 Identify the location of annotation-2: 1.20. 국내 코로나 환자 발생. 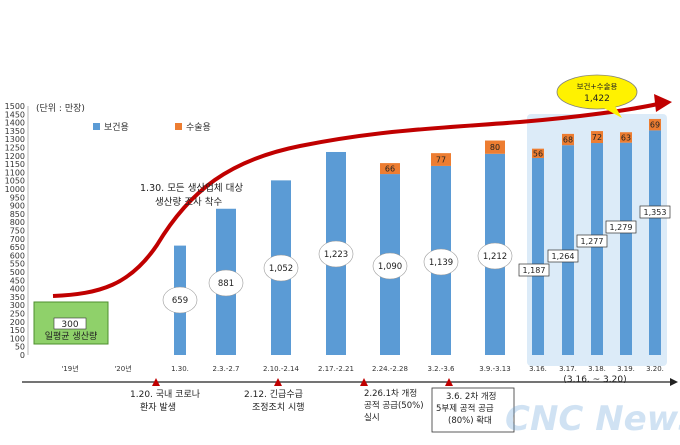
(165, 401).